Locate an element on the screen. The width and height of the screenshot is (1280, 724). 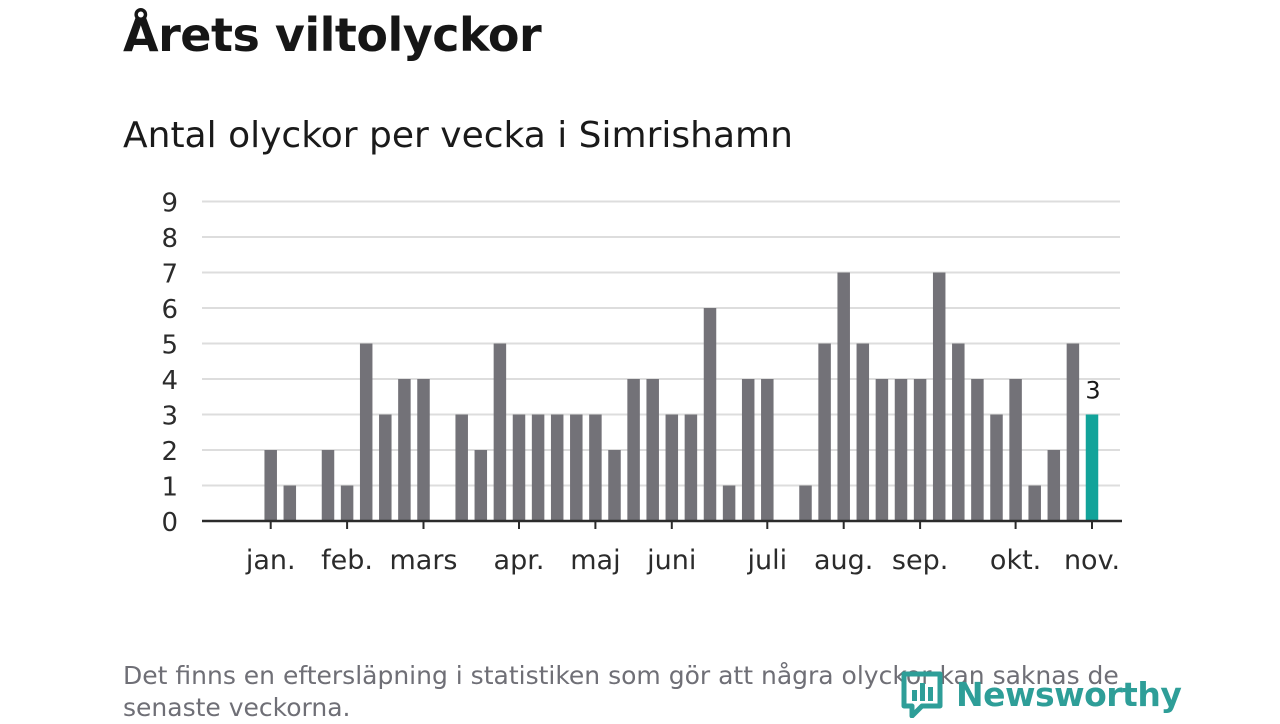
x-tick-label: aug. is located at coordinates (843, 560).